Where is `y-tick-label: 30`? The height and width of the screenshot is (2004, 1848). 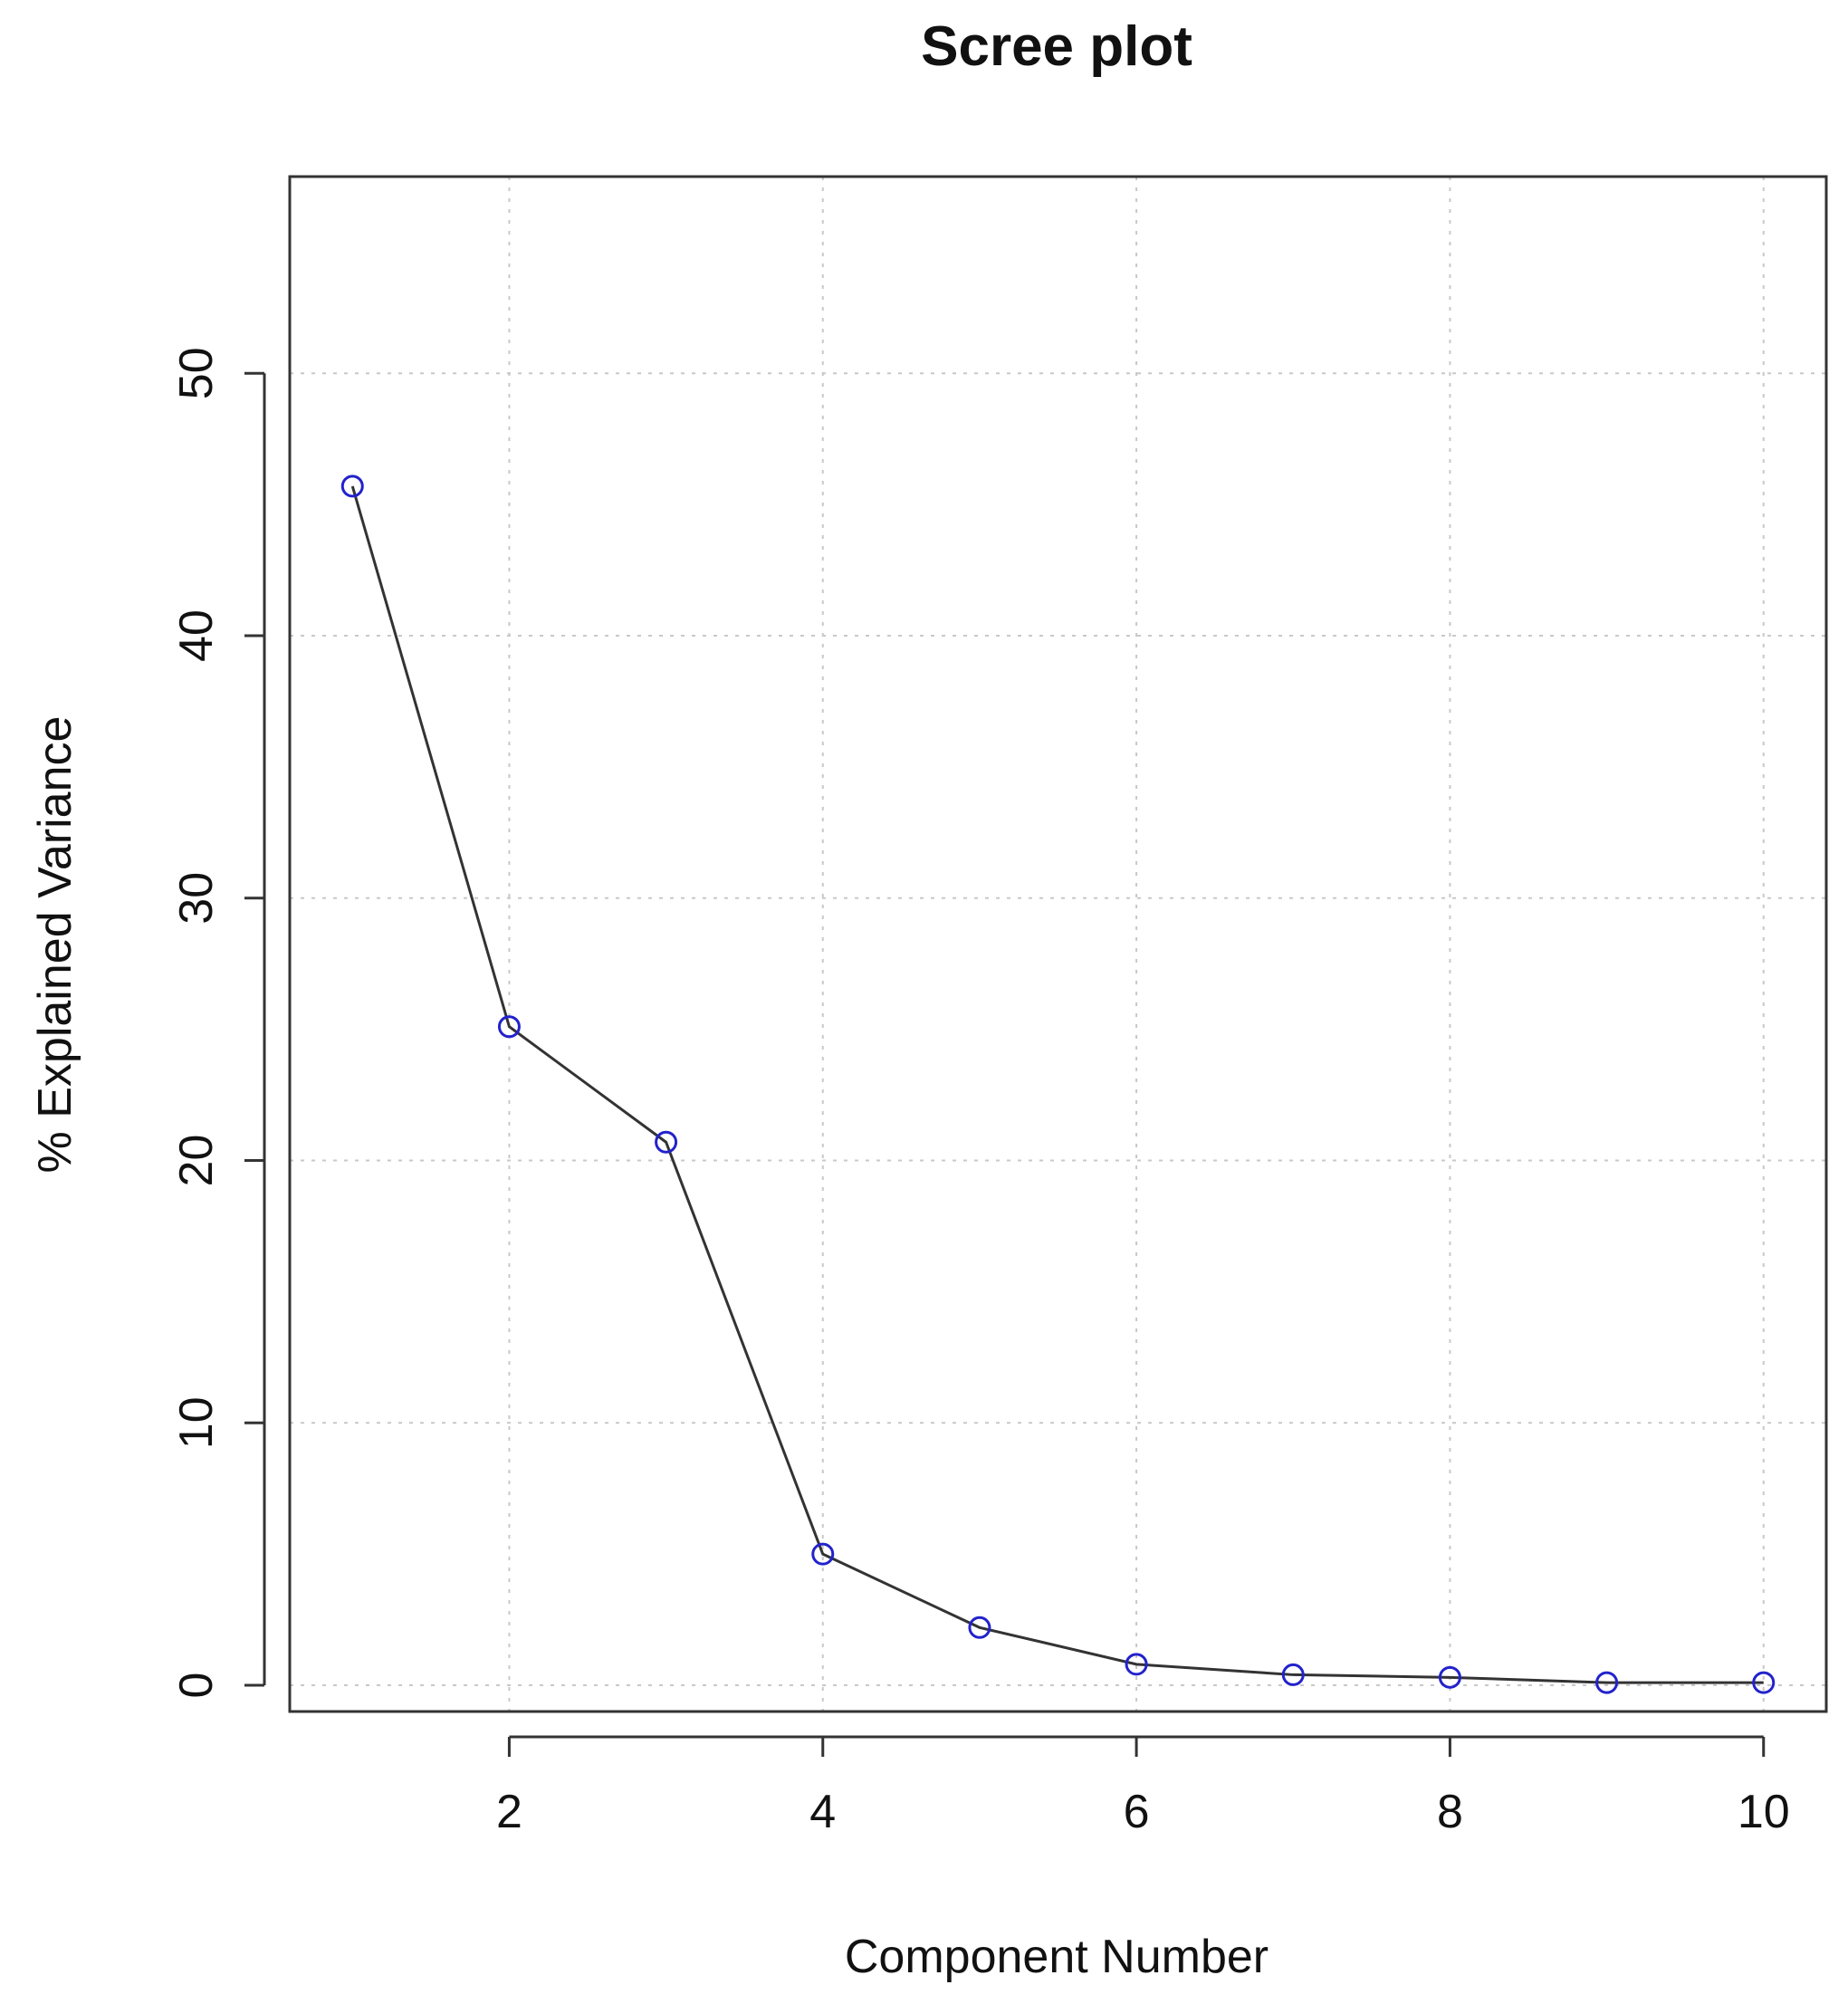 y-tick-label: 30 is located at coordinates (196, 898).